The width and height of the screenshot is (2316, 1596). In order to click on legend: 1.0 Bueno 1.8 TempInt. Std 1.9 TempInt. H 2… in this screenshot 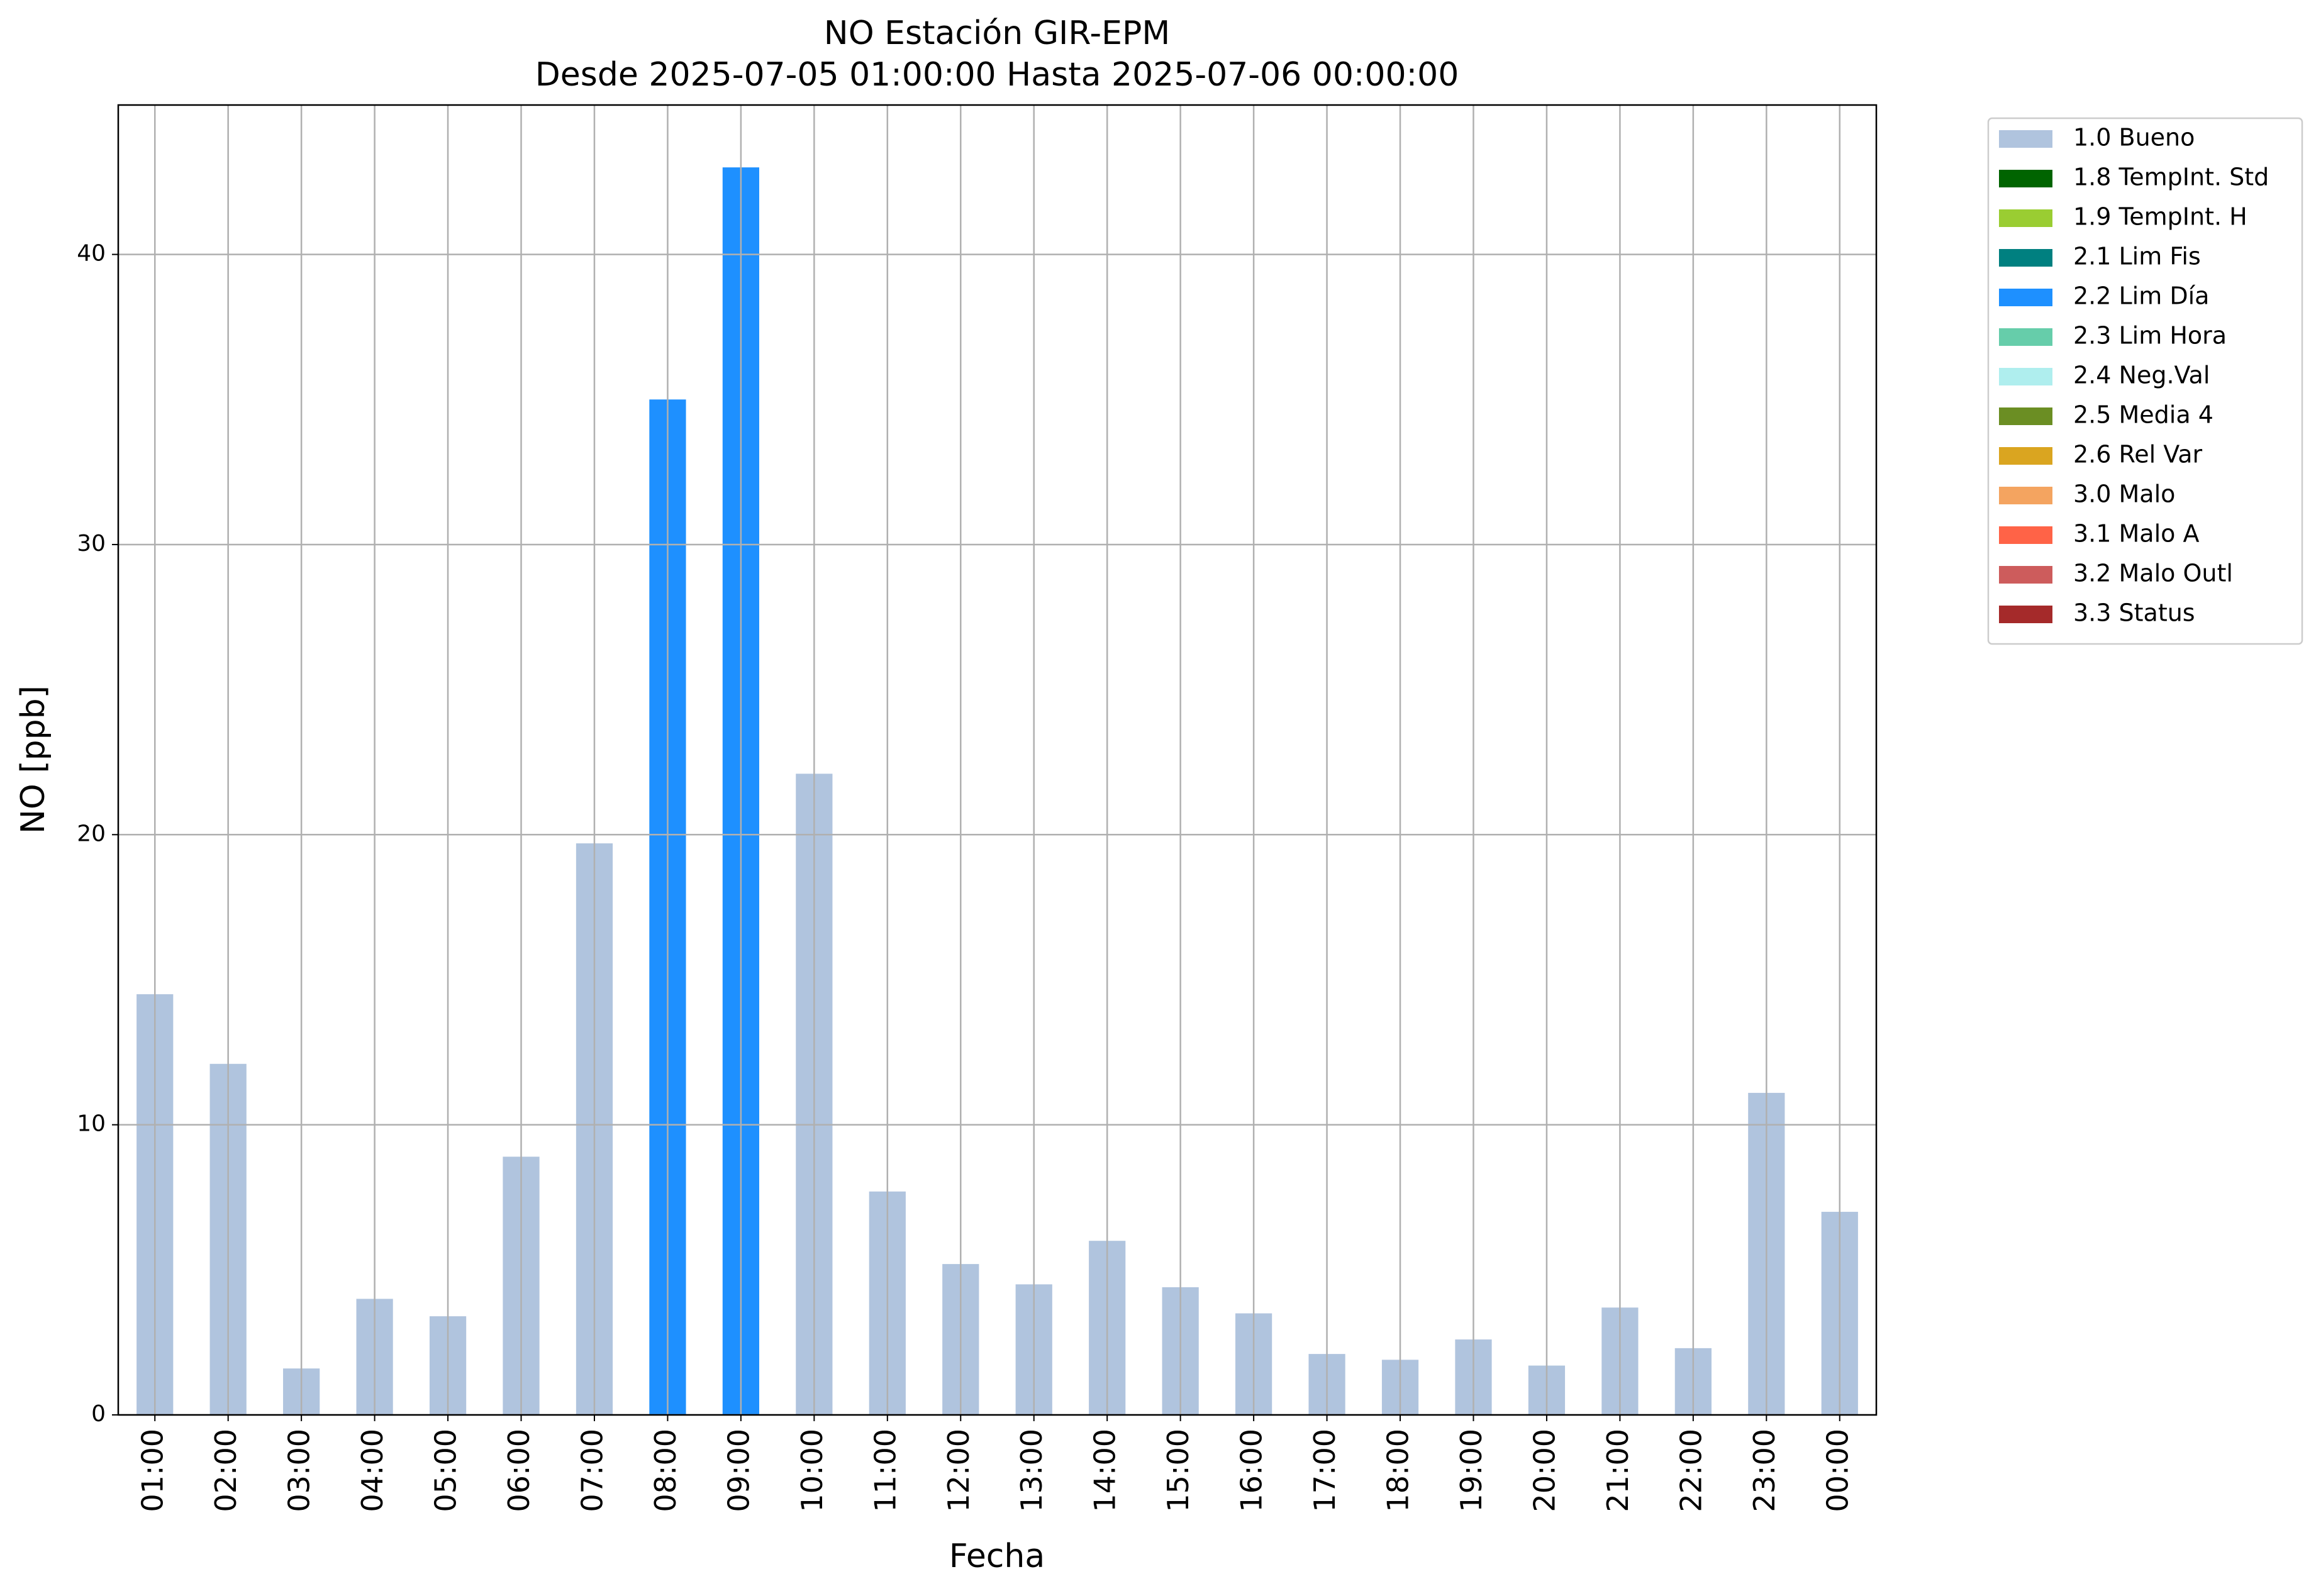, I will do `click(2145, 381)`.